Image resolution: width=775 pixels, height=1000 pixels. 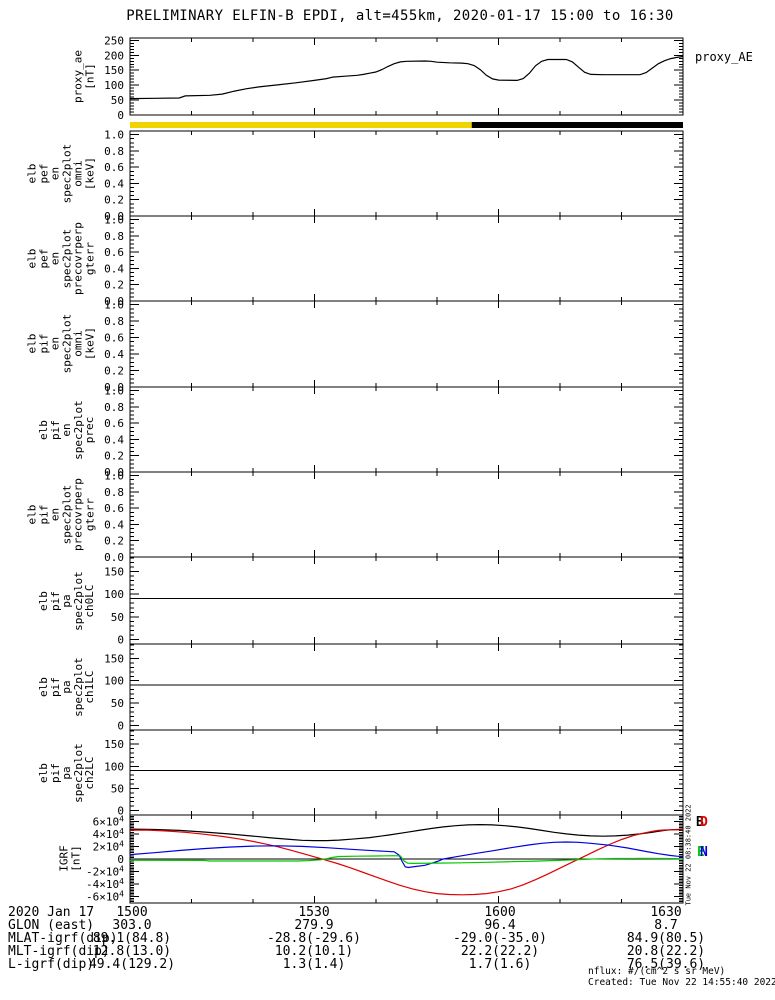 What do you see at coordinates (63, 938) in the screenshot?
I see `ephemeris-row-label: MLAT-igrf(dip)` at bounding box center [63, 938].